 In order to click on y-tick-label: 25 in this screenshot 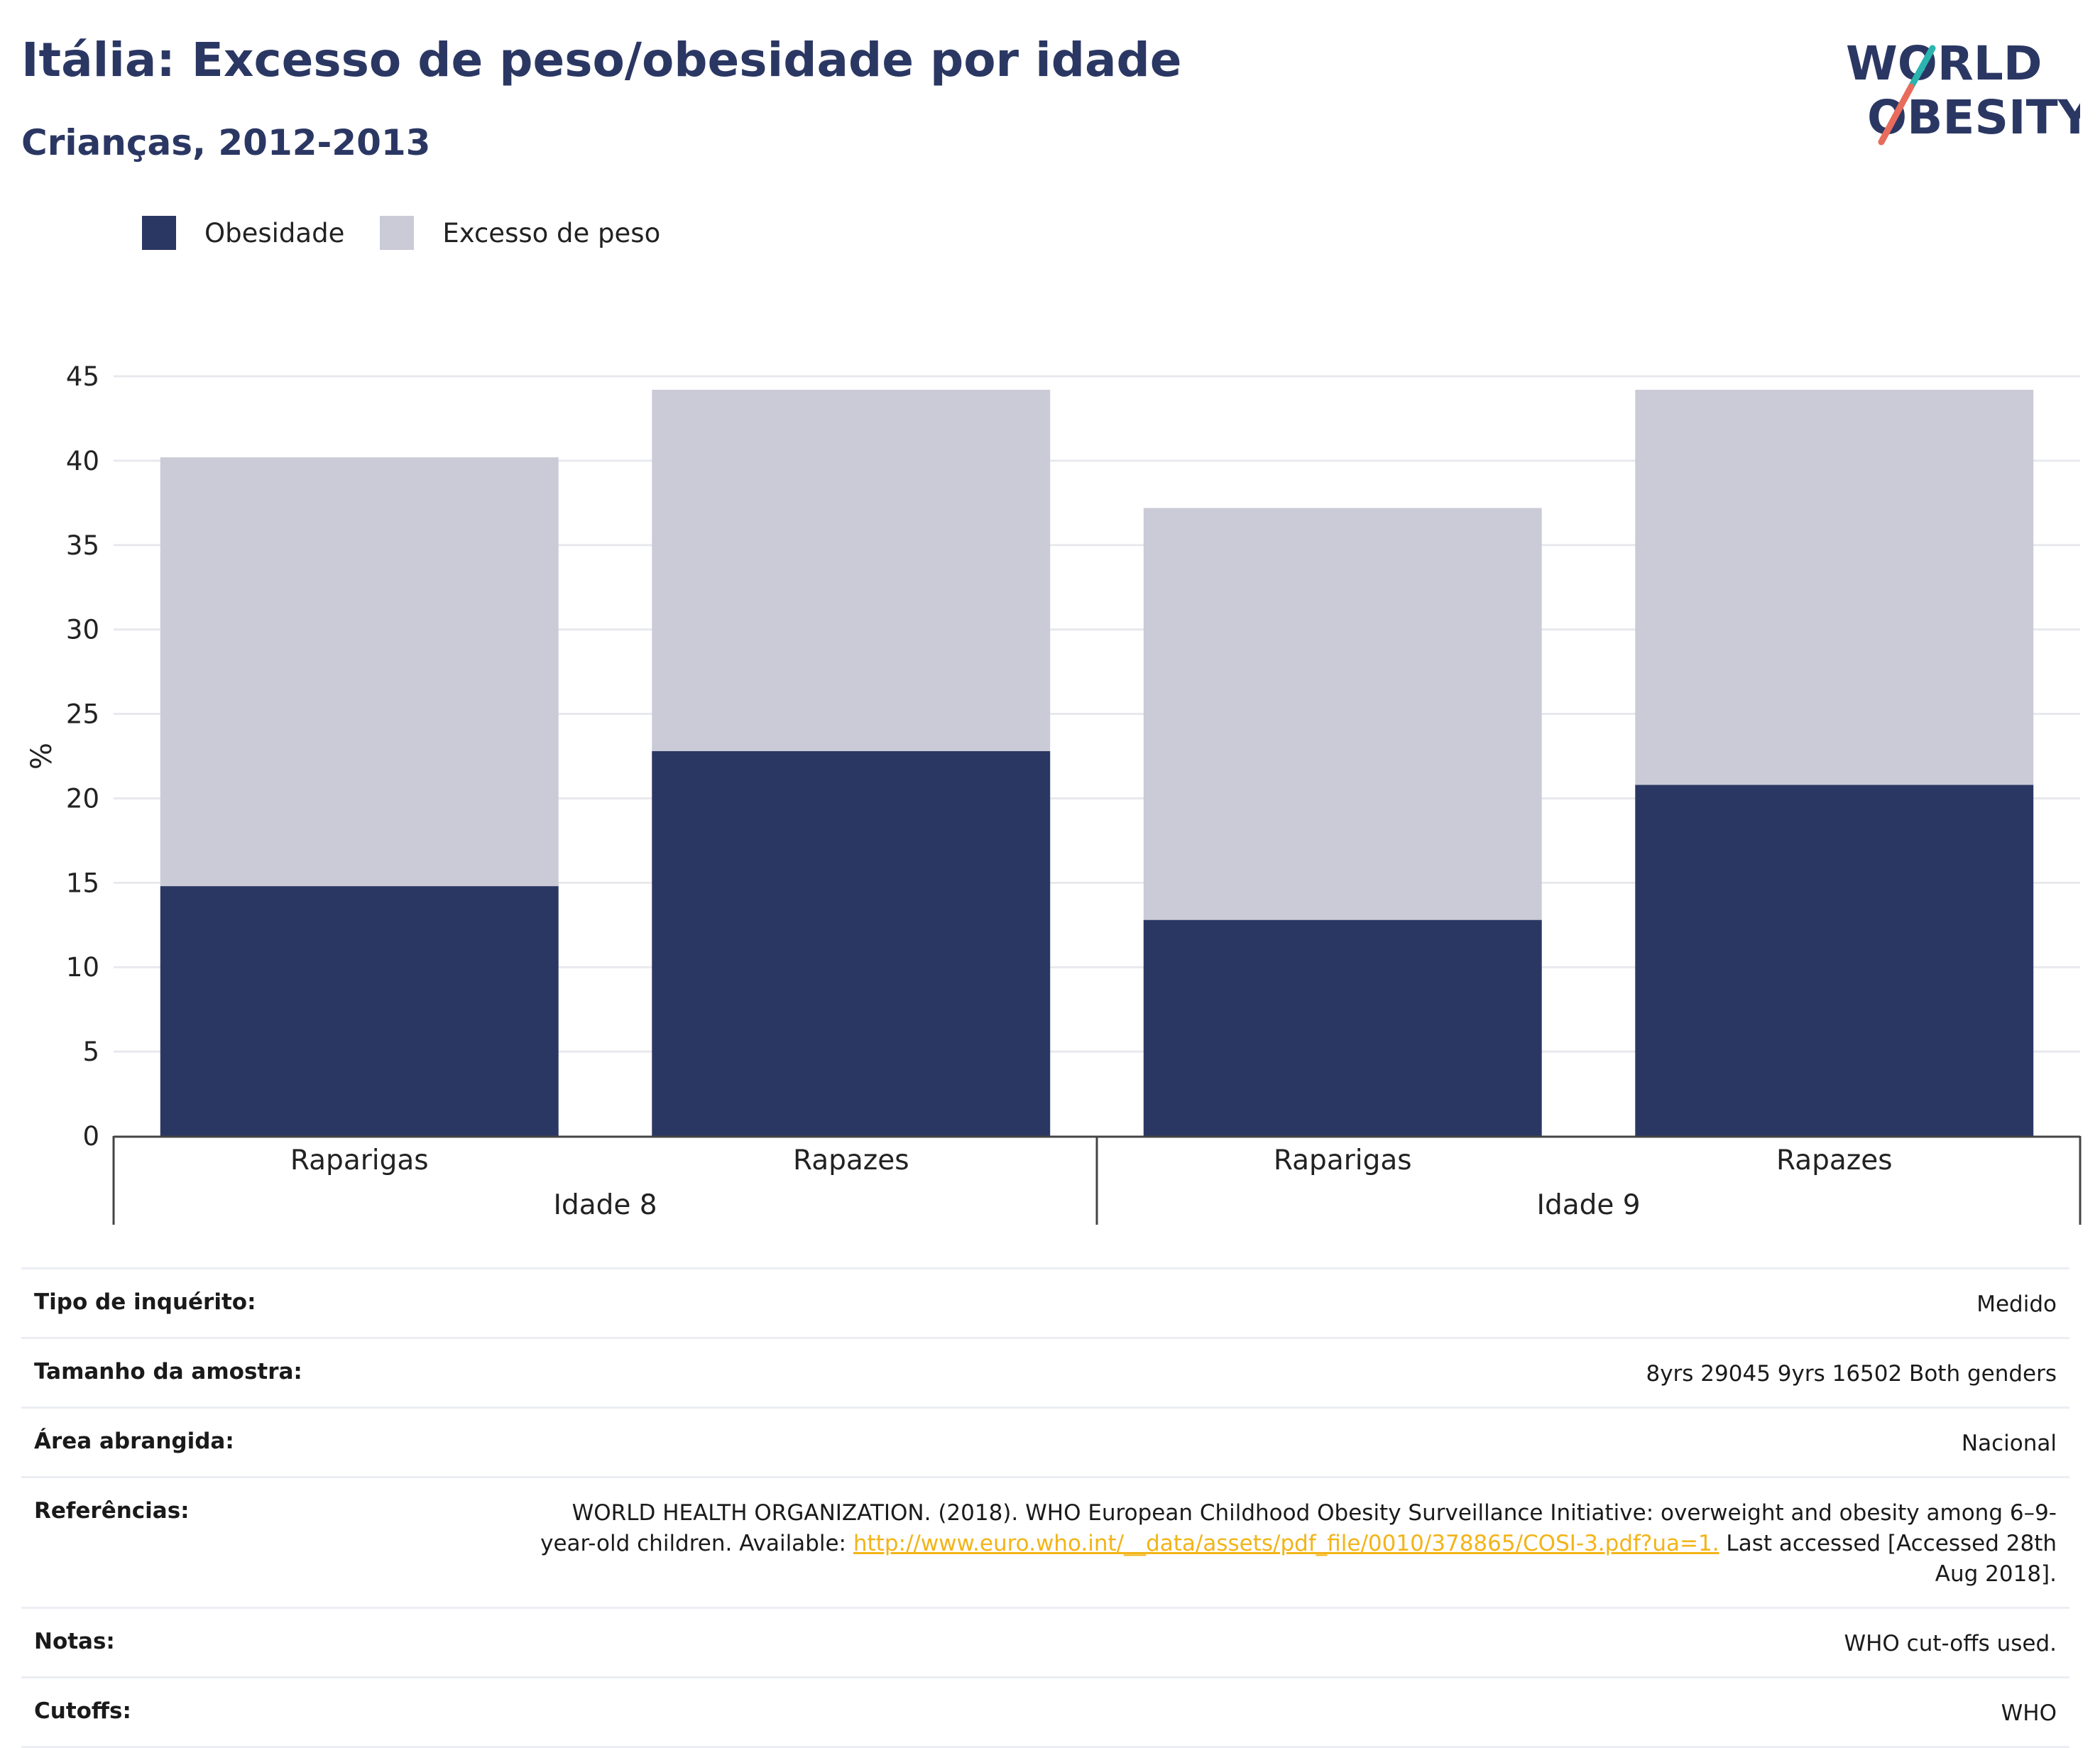, I will do `click(82, 714)`.